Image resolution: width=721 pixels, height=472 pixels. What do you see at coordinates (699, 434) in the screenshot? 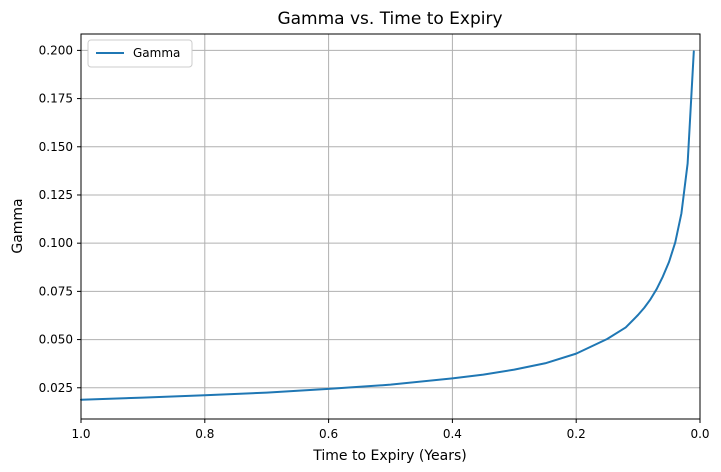
I see `x-tick-label: 0.0` at bounding box center [699, 434].